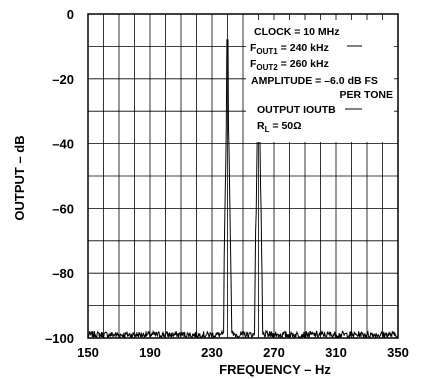 The width and height of the screenshot is (428, 379). I want to click on y-tick-label: –20, so click(63, 79).